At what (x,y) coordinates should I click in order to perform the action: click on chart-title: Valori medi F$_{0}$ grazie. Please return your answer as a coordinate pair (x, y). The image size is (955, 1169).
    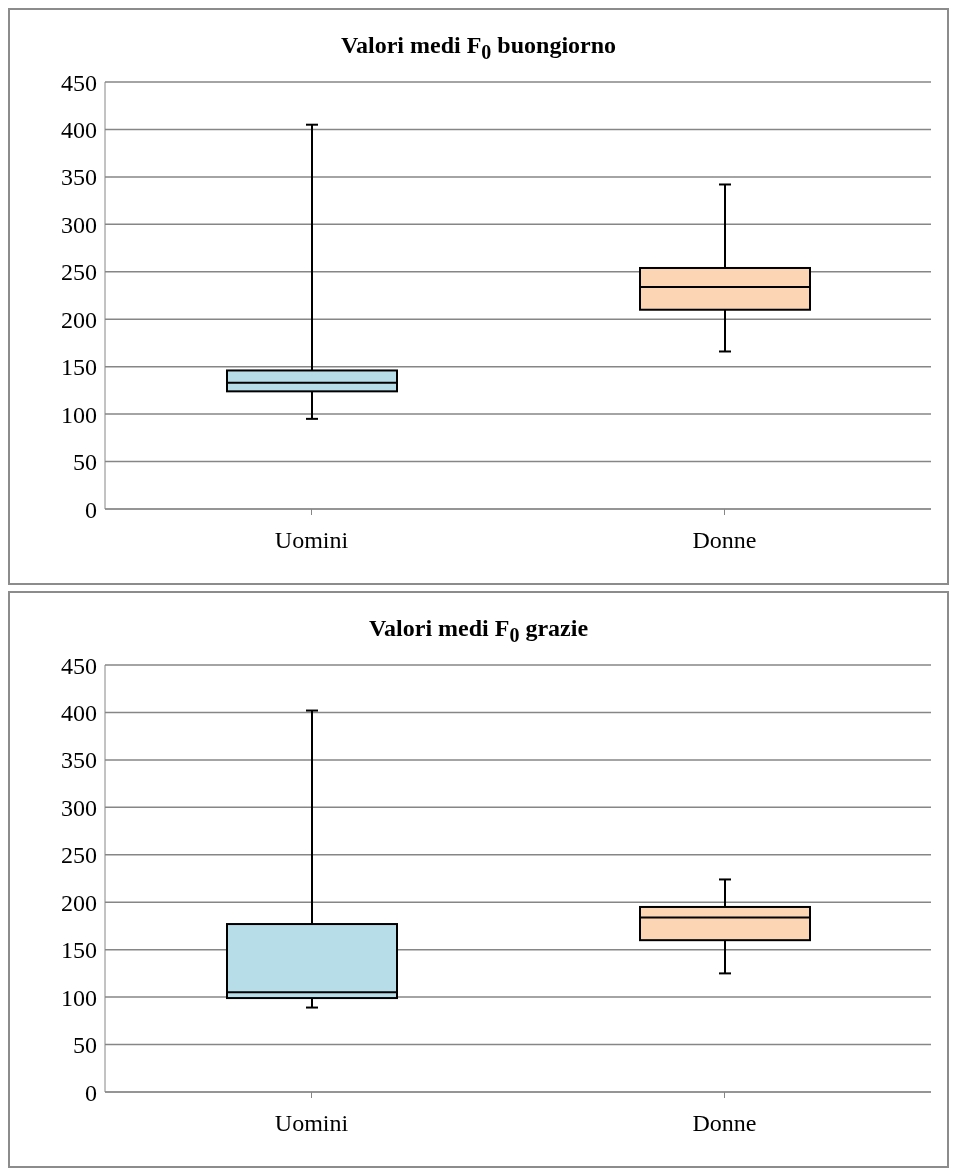
    Looking at the image, I should click on (478, 630).